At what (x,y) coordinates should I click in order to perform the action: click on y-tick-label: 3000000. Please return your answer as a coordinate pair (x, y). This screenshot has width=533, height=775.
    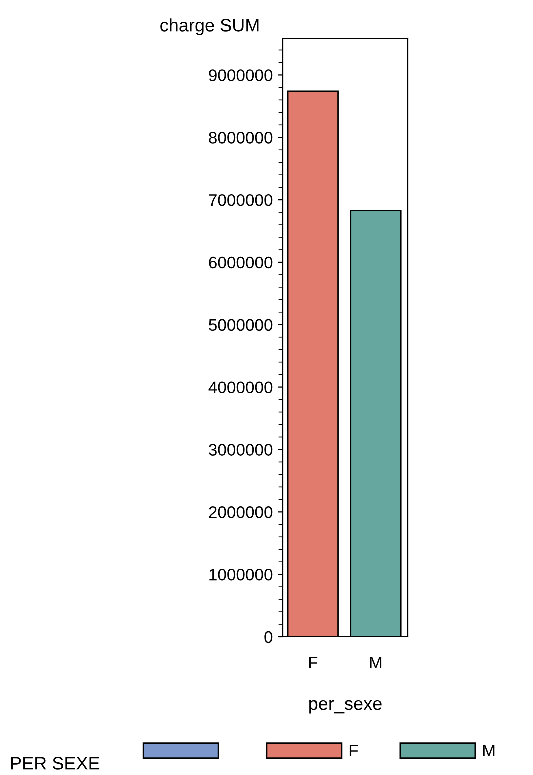
    Looking at the image, I should click on (241, 450).